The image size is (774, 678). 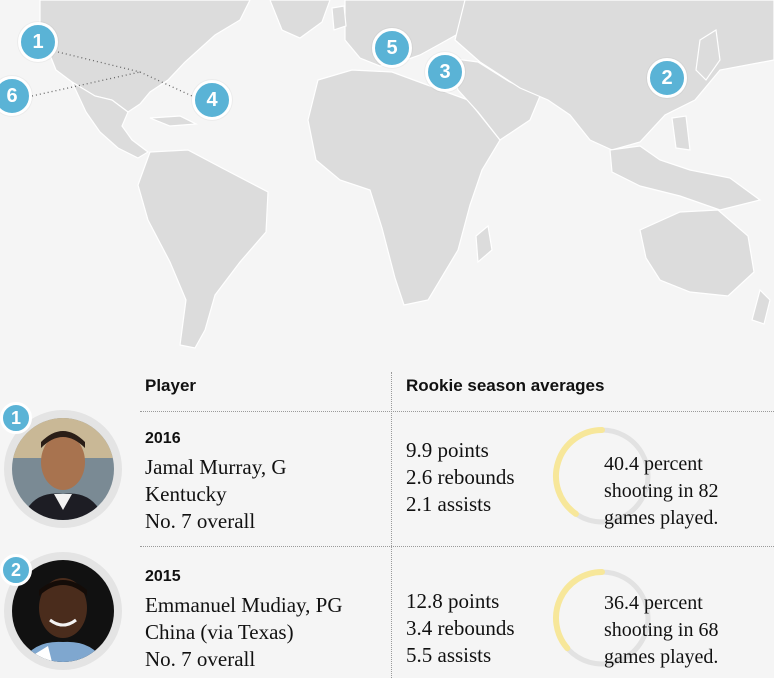 I want to click on map-marker-1: 1, so click(x=38, y=42).